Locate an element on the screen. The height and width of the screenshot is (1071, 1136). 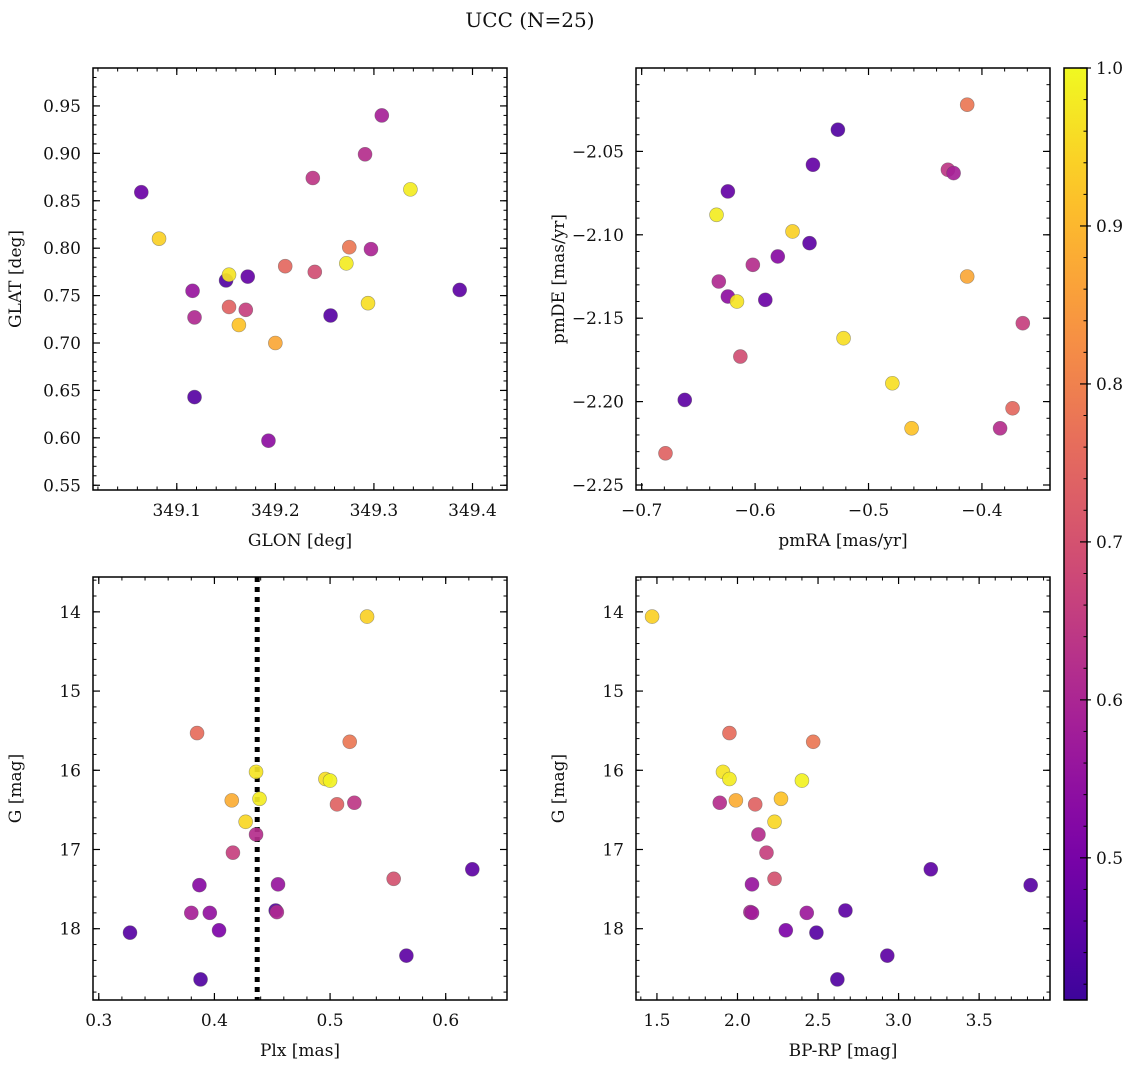
y-tick-label: 15 is located at coordinates (613, 692).